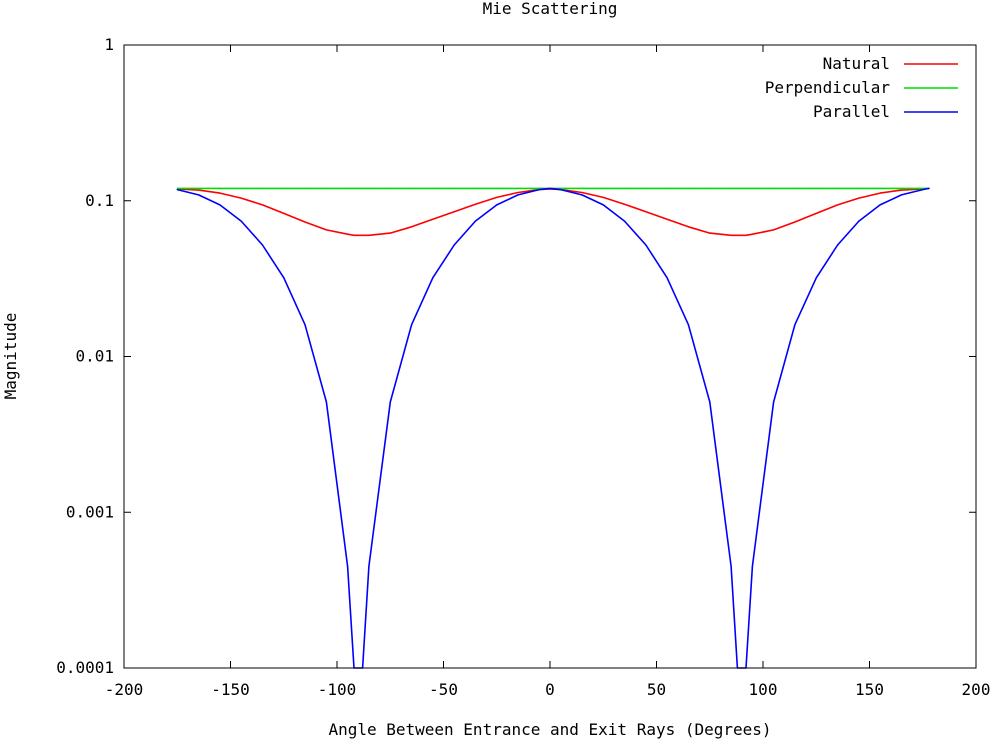 The width and height of the screenshot is (1000, 741). What do you see at coordinates (550, 9) in the screenshot?
I see `chart-title: Mie Scattering` at bounding box center [550, 9].